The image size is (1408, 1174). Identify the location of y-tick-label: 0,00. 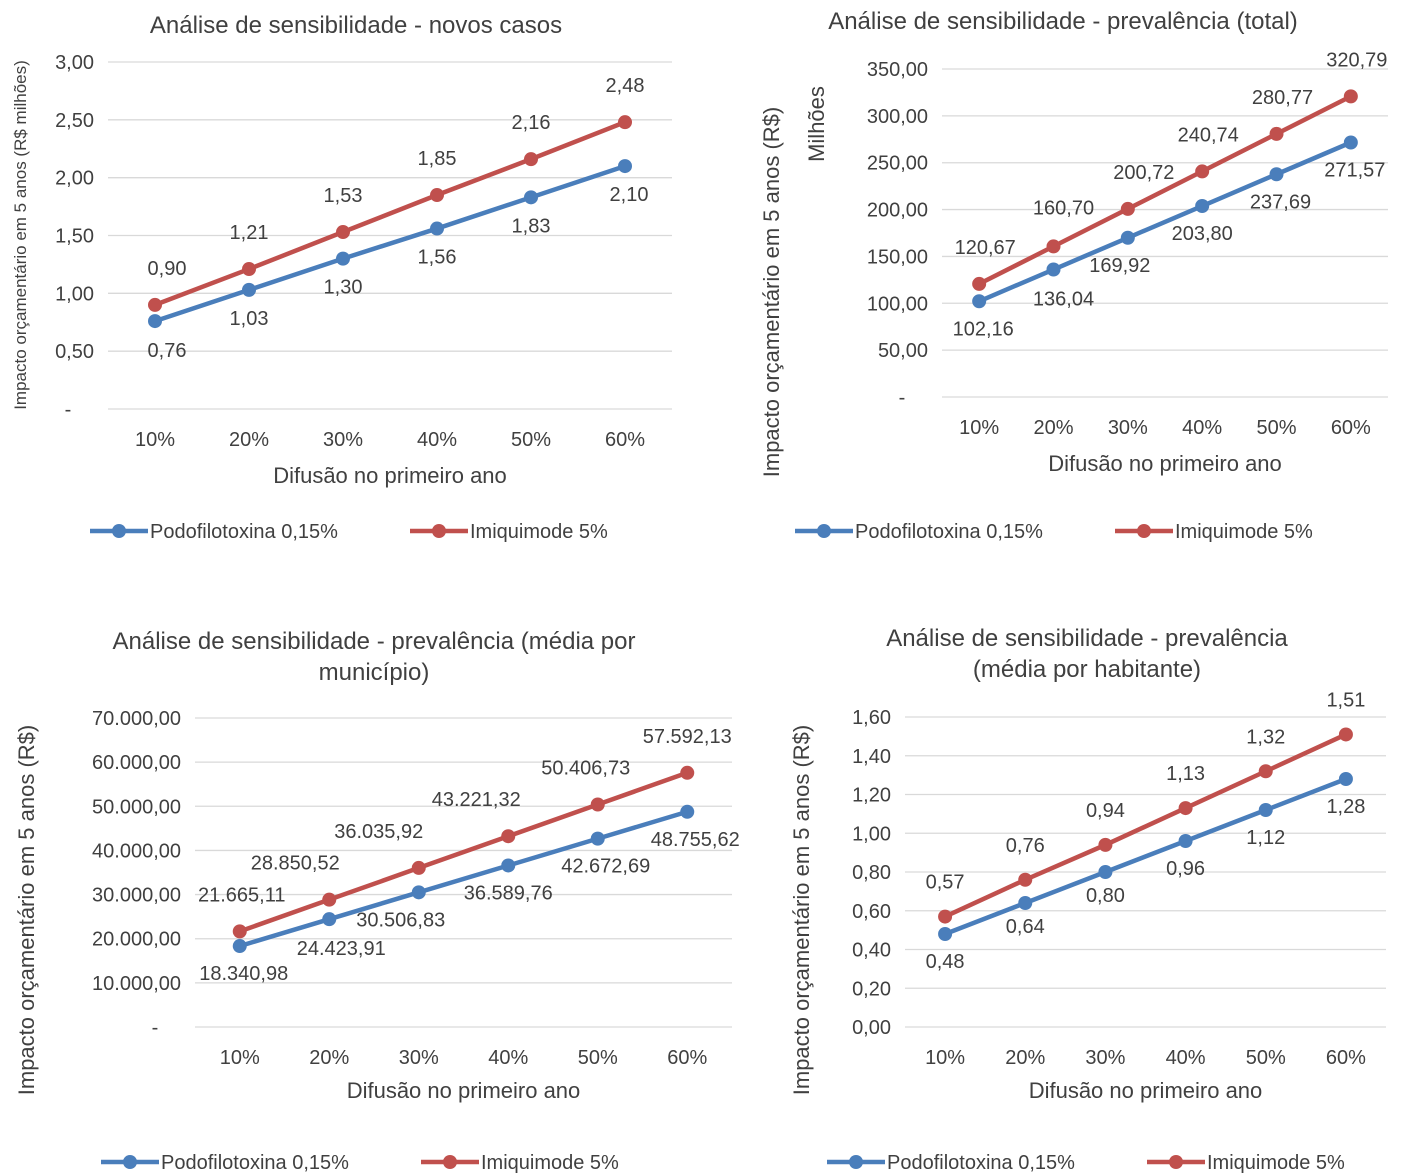
(871, 1028).